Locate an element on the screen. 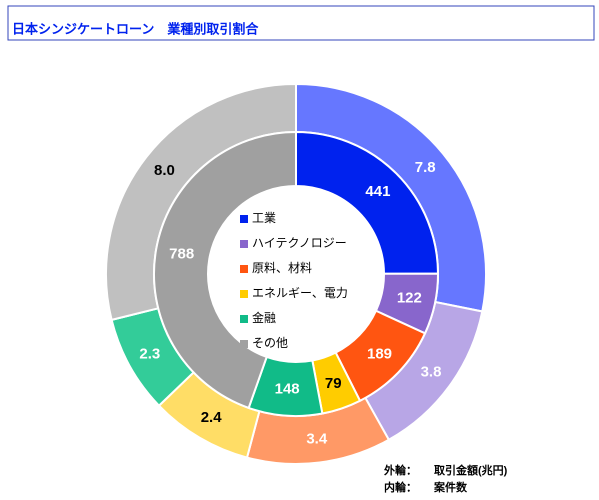  data-label: 7.8 is located at coordinates (425, 167).